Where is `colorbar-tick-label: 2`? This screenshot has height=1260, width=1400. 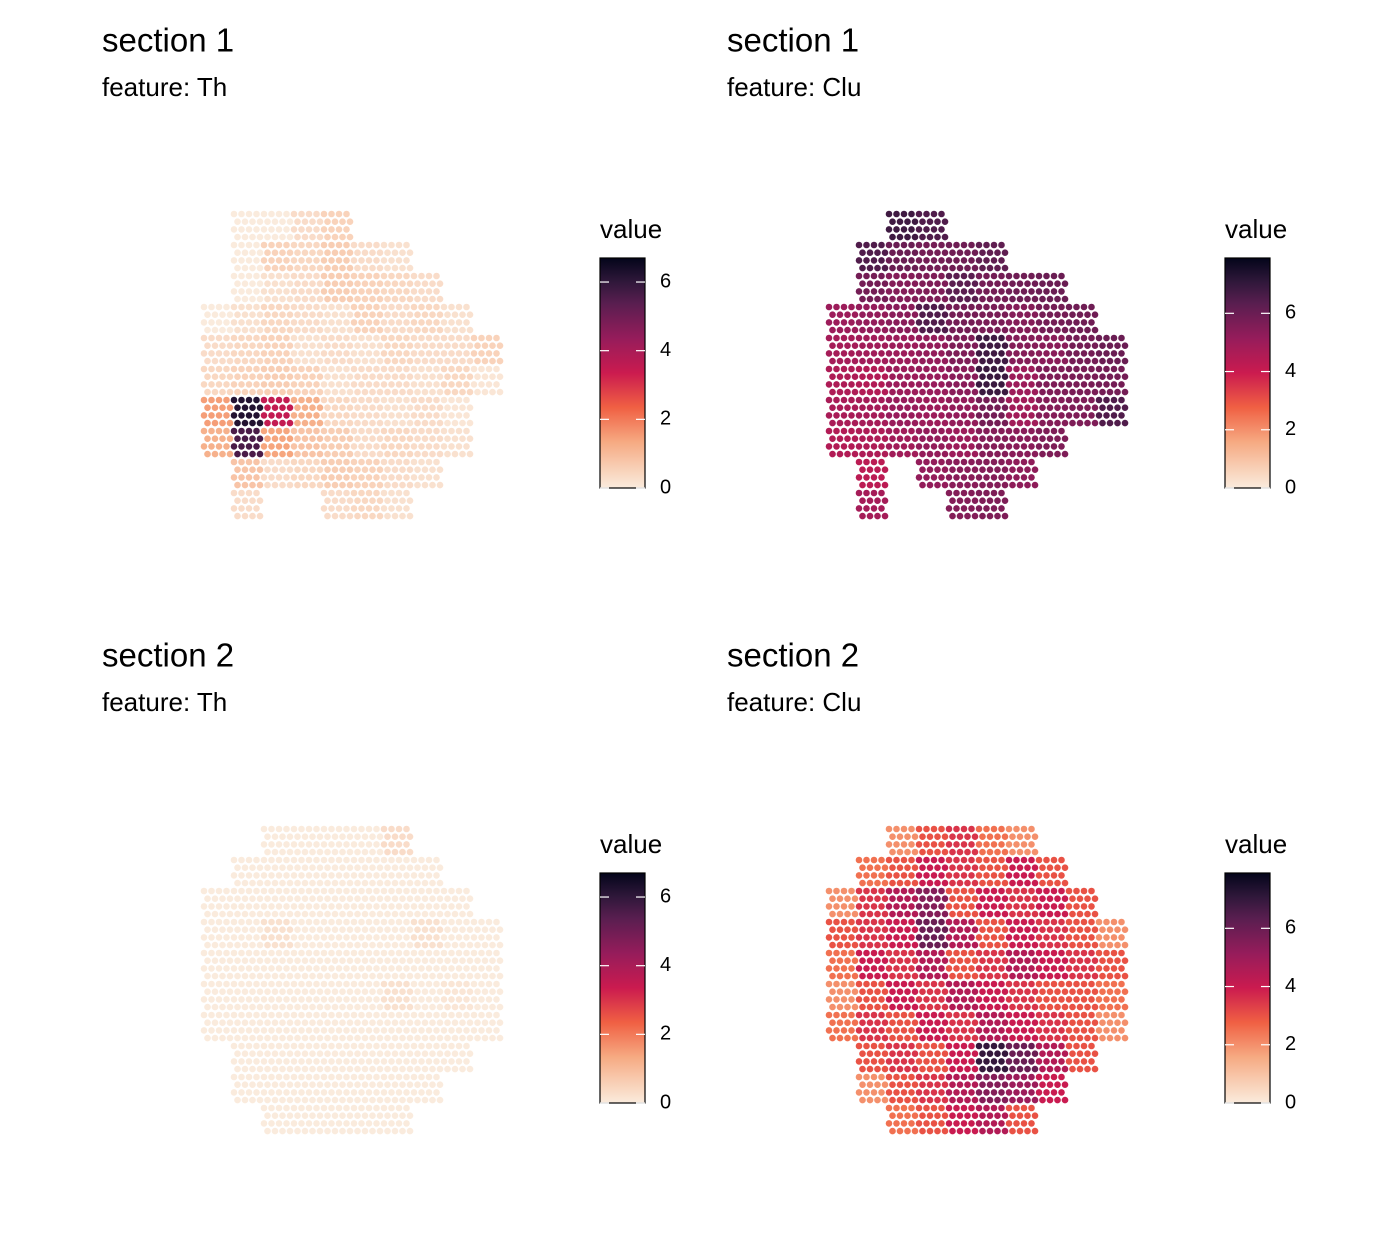 colorbar-tick-label: 2 is located at coordinates (1290, 429).